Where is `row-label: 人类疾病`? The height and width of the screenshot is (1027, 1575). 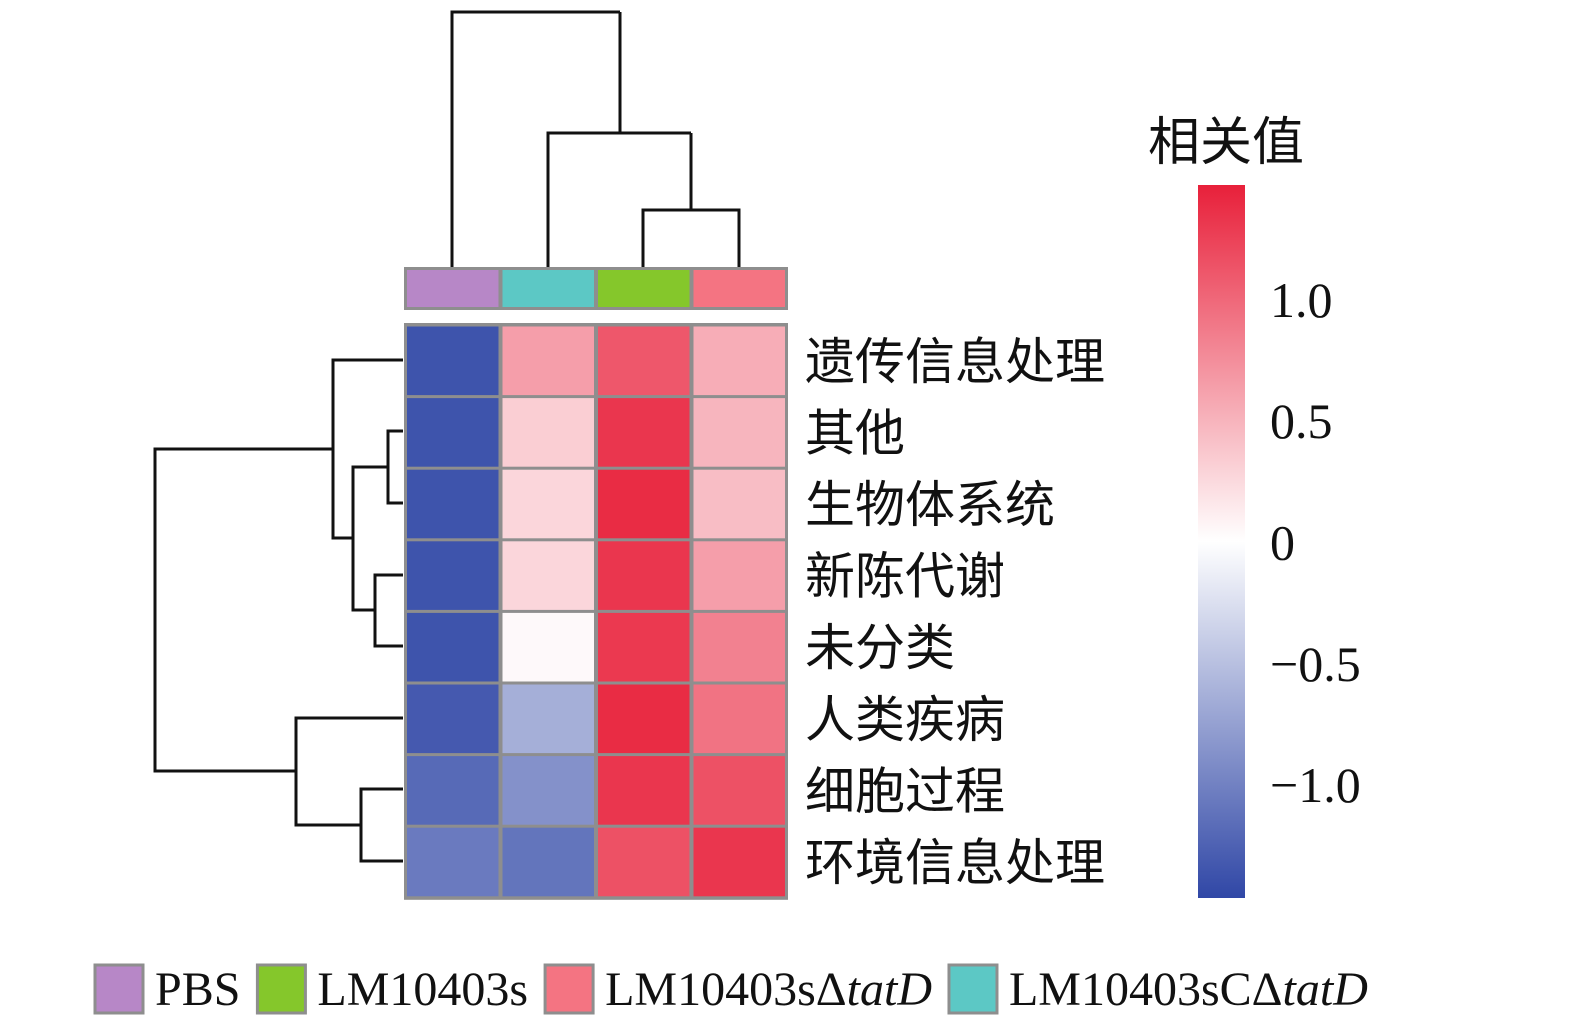 row-label: 人类疾病 is located at coordinates (905, 720).